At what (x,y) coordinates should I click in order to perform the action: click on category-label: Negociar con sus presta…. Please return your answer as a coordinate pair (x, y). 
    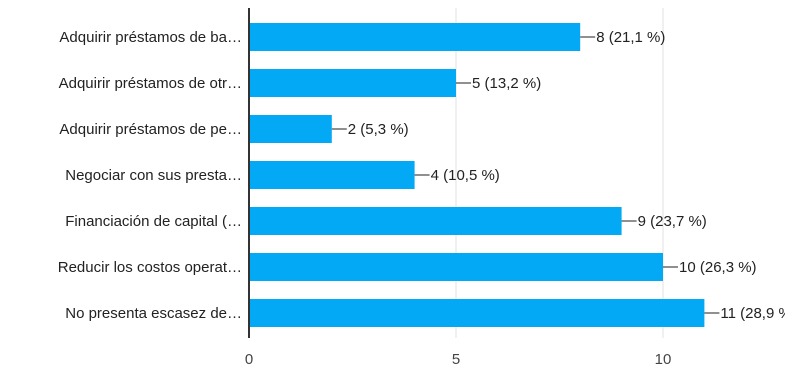
    Looking at the image, I should click on (153, 175).